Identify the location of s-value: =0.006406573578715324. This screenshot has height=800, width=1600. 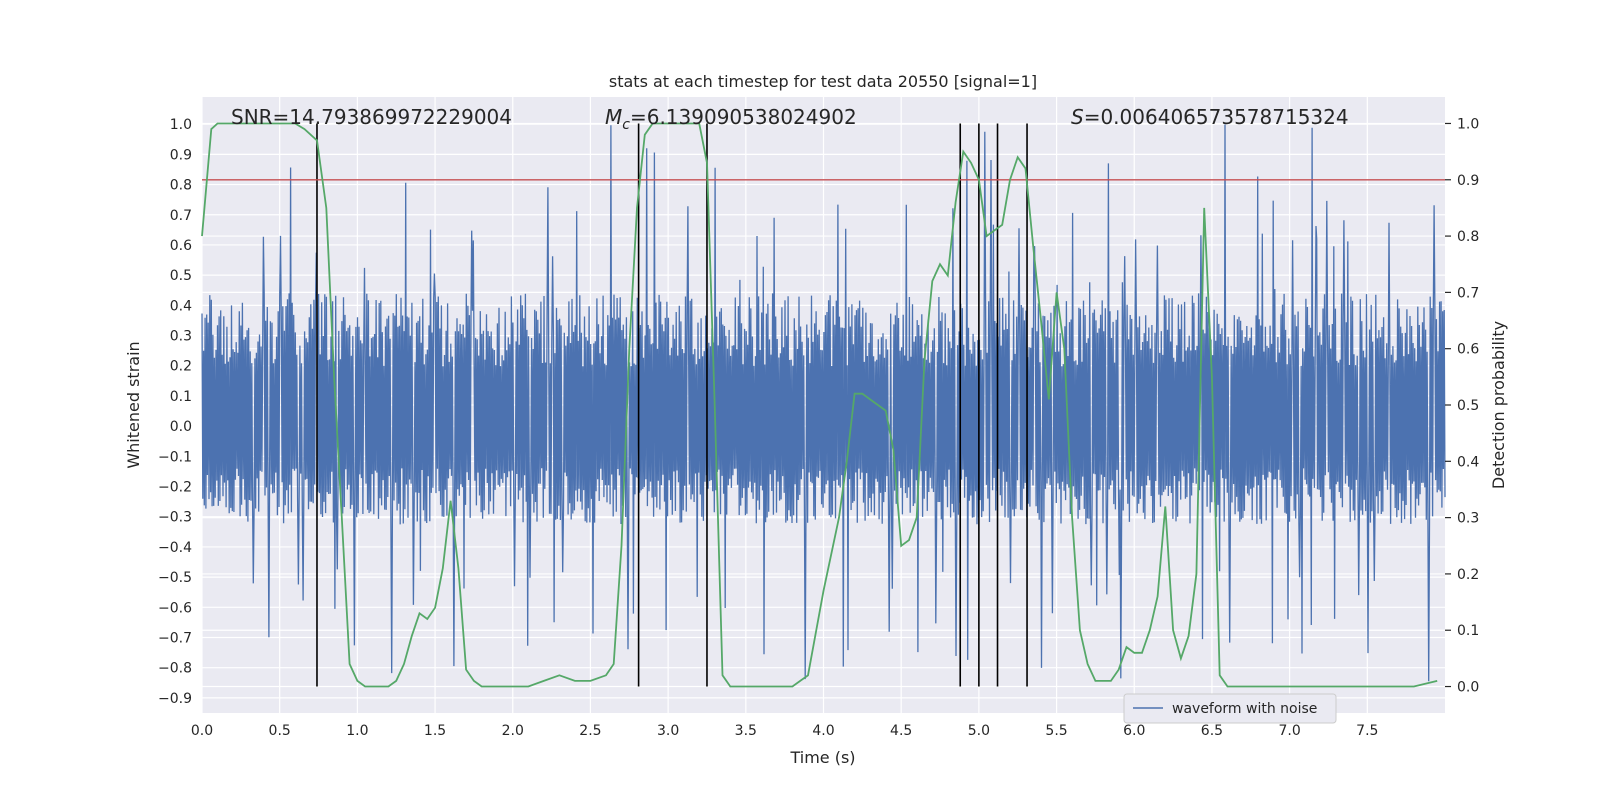
(1216, 117).